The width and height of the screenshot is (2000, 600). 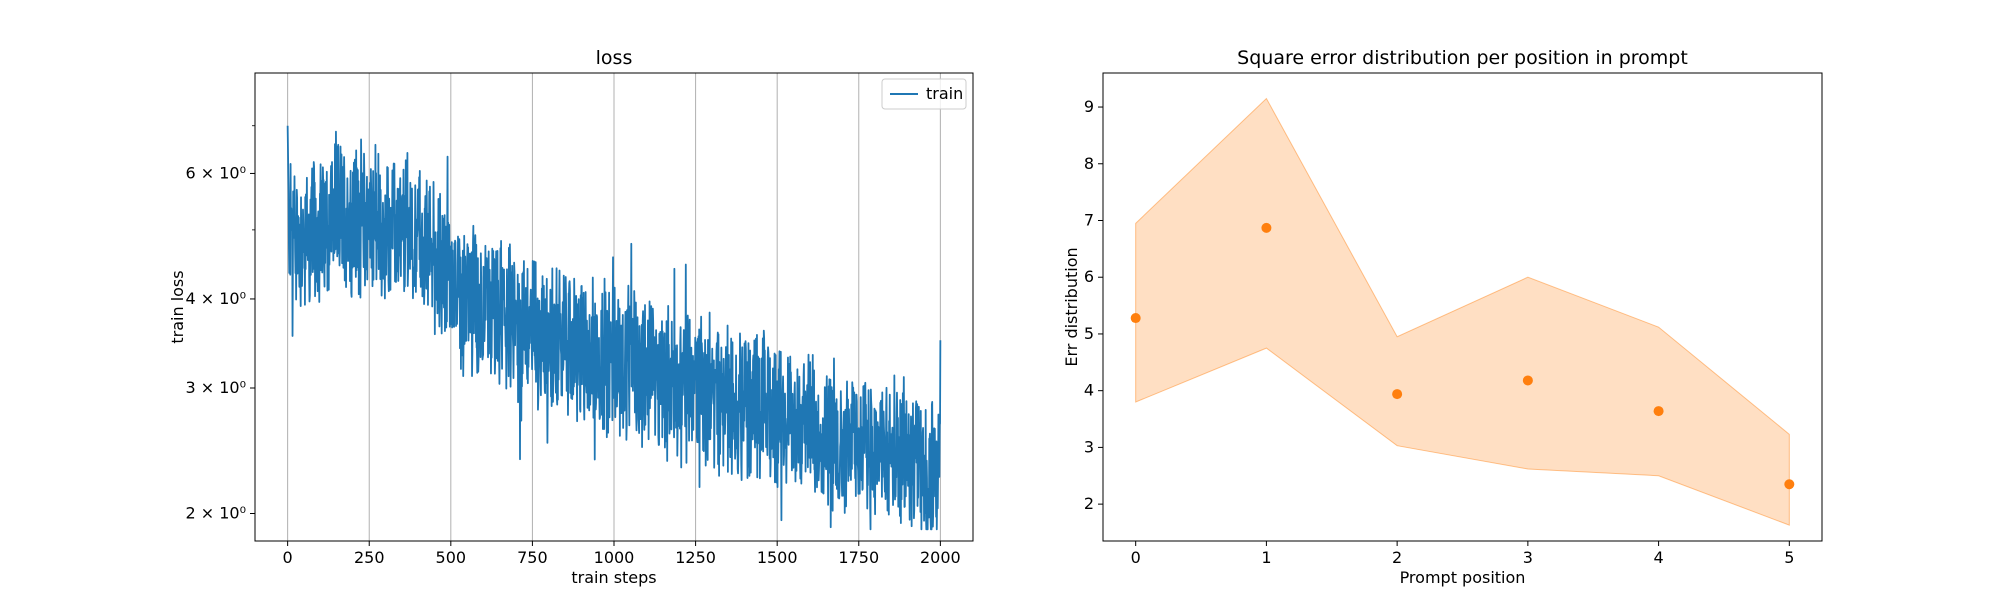 What do you see at coordinates (613, 577) in the screenshot?
I see `loss-chart-x-axis-label: train steps` at bounding box center [613, 577].